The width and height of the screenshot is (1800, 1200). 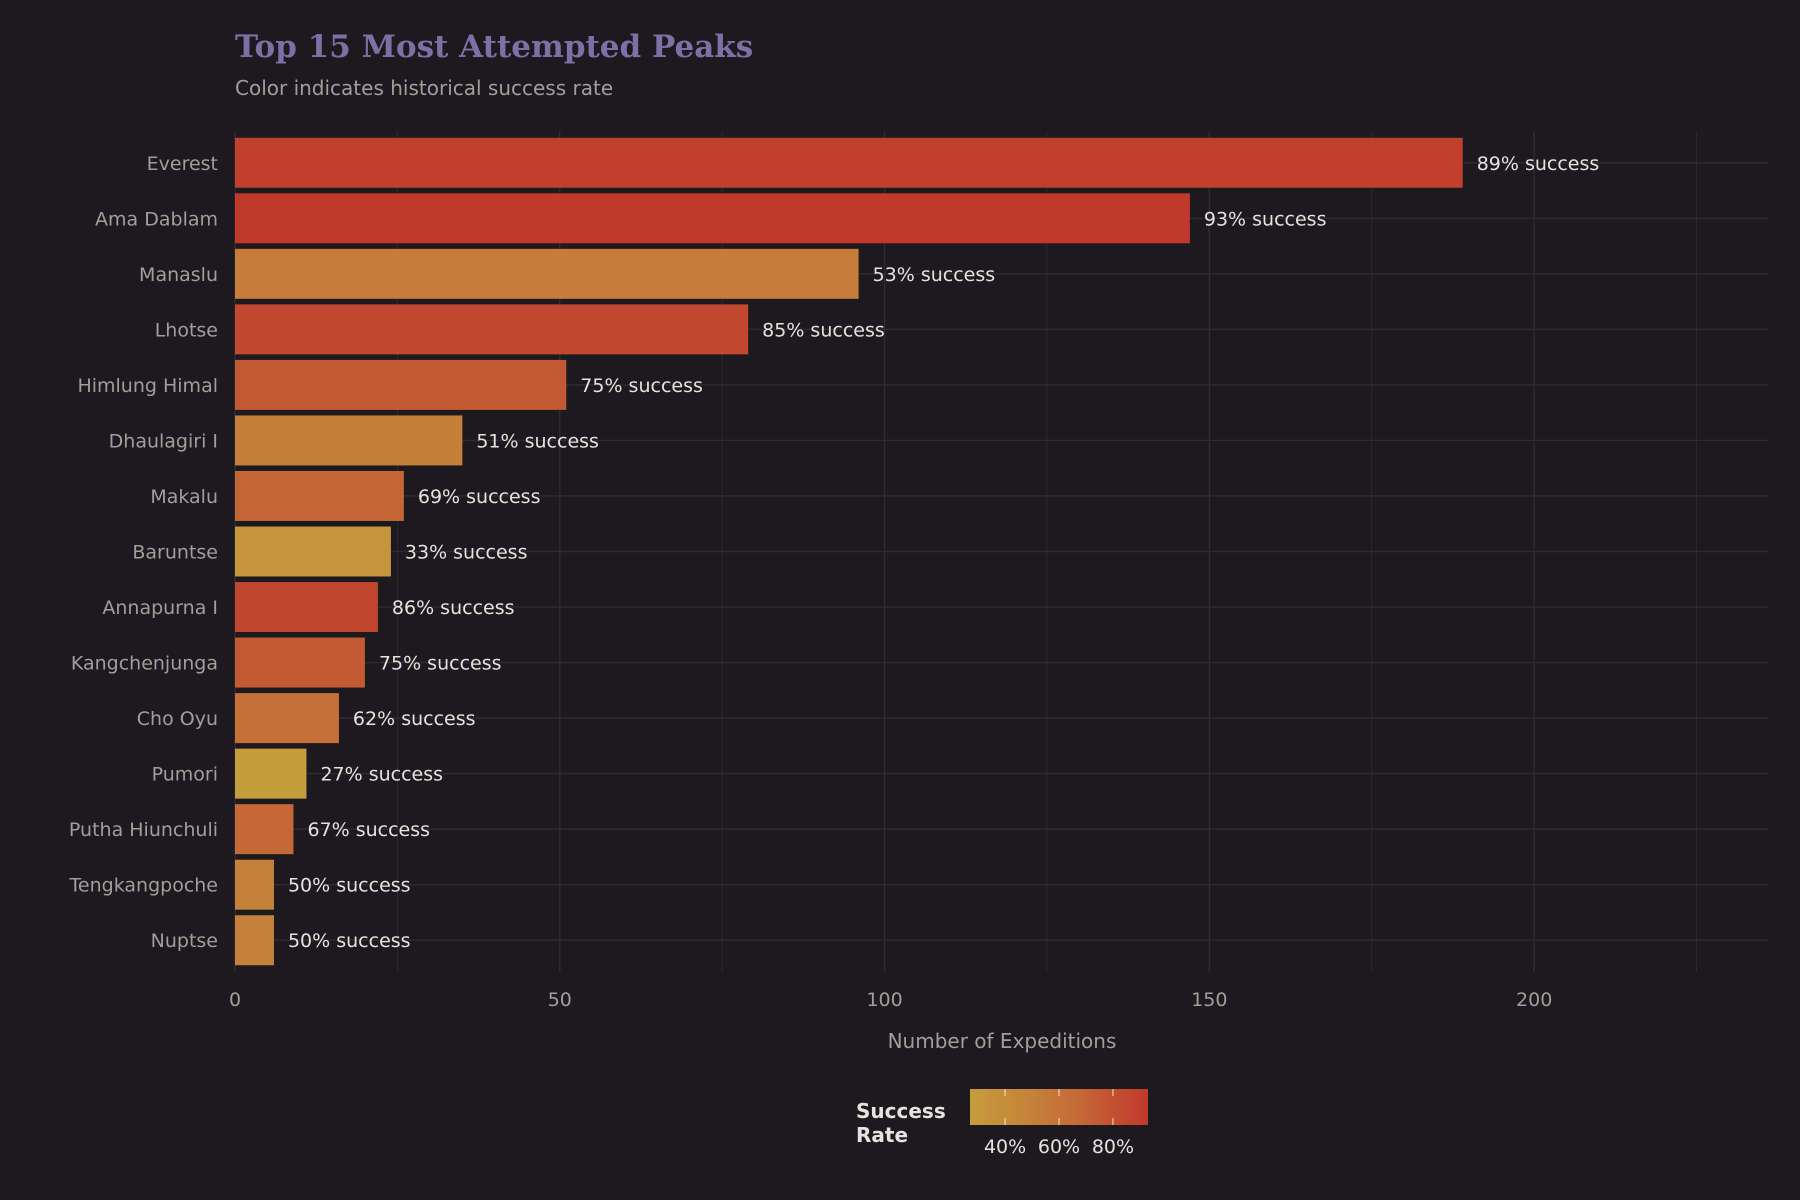 I want to click on data-label: 51% success, so click(x=537, y=441).